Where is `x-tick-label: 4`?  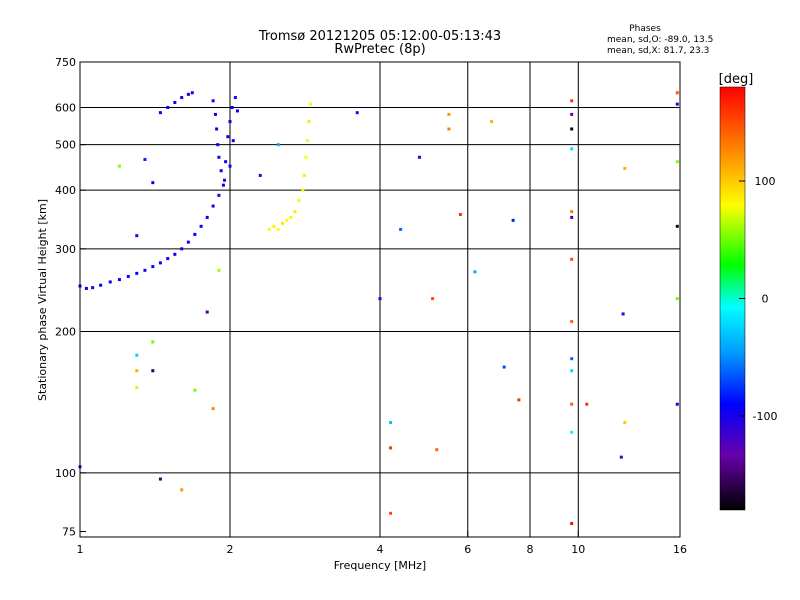 x-tick-label: 4 is located at coordinates (380, 549).